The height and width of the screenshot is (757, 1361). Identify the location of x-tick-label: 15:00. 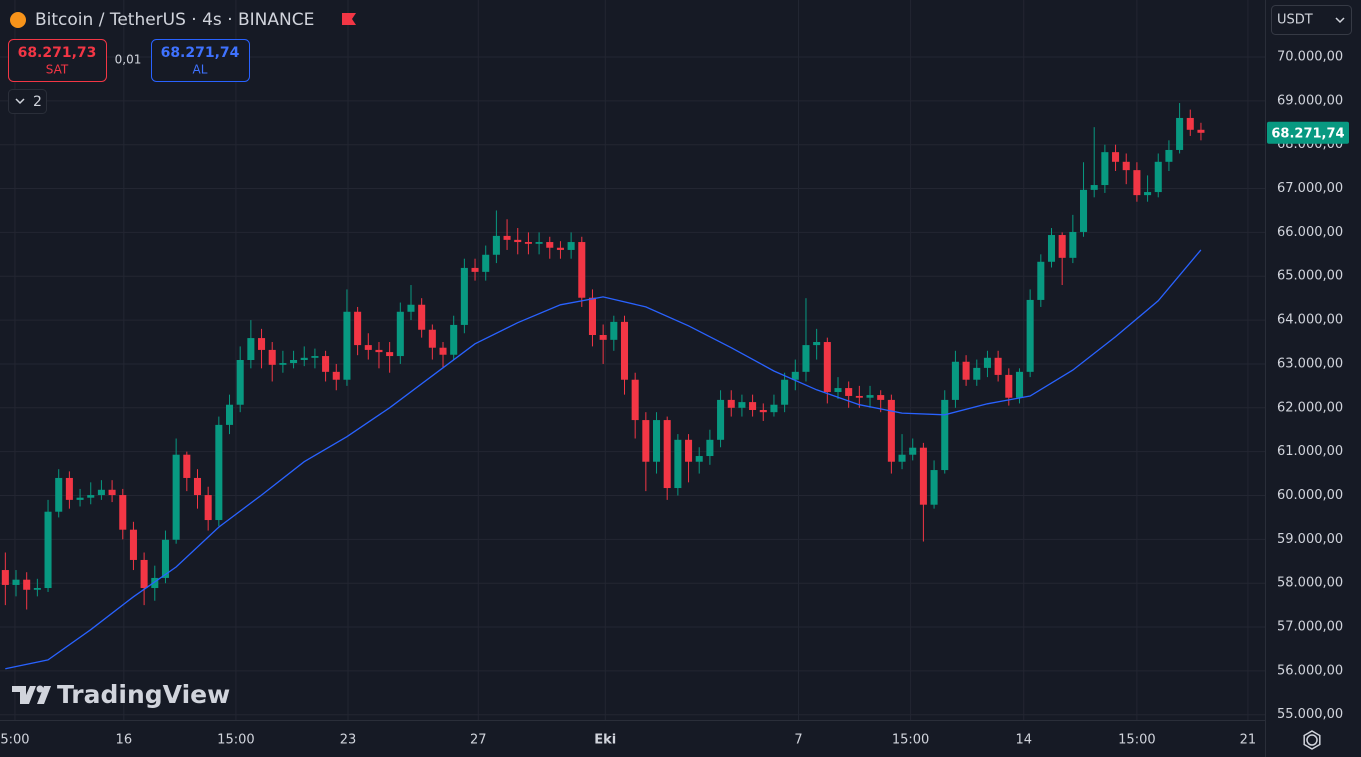
(1136, 740).